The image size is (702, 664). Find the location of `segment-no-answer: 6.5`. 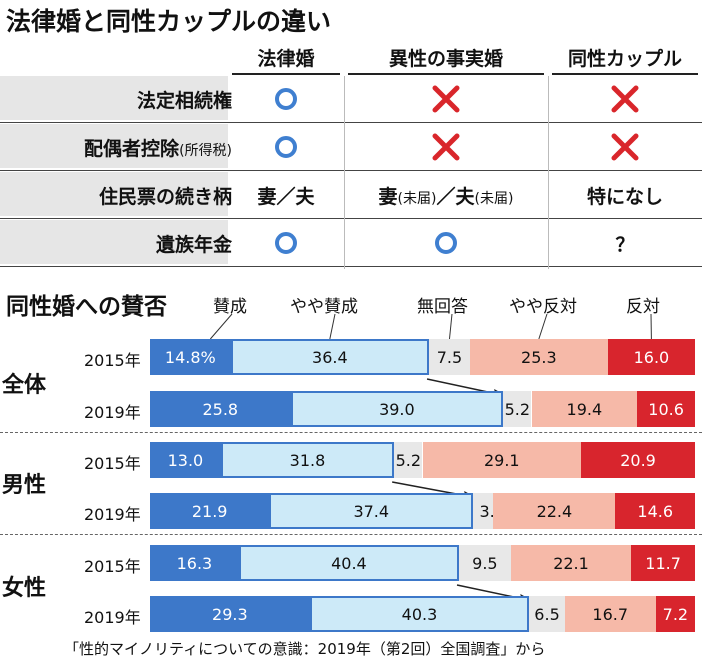

segment-no-answer: 6.5 is located at coordinates (547, 614).